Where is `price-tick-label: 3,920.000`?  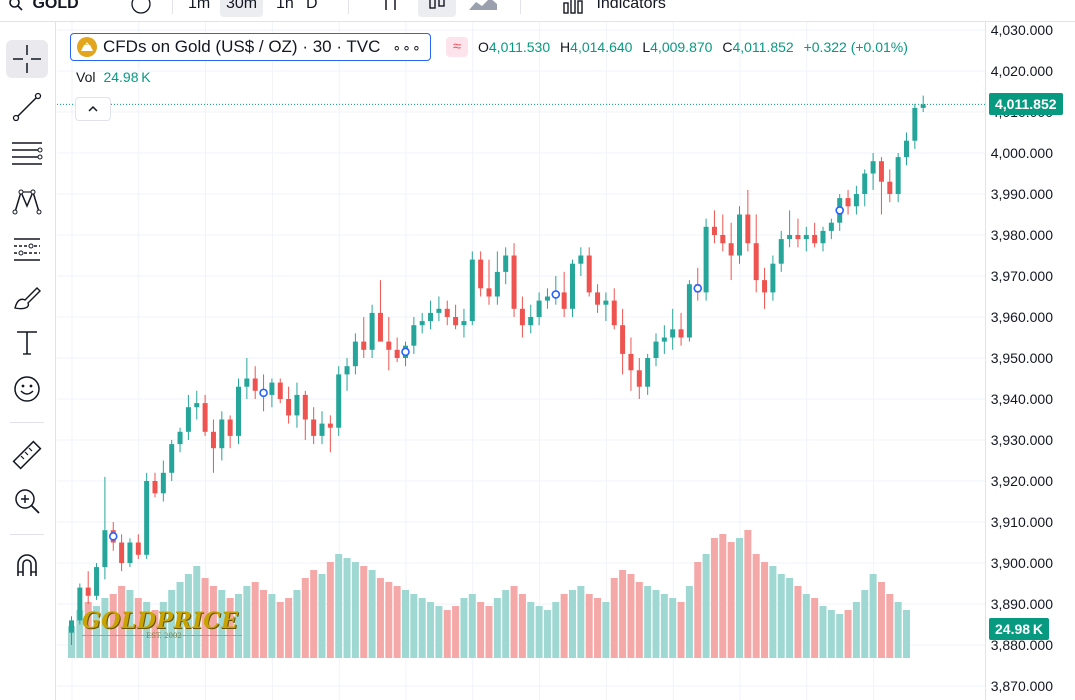 price-tick-label: 3,920.000 is located at coordinates (1021, 481).